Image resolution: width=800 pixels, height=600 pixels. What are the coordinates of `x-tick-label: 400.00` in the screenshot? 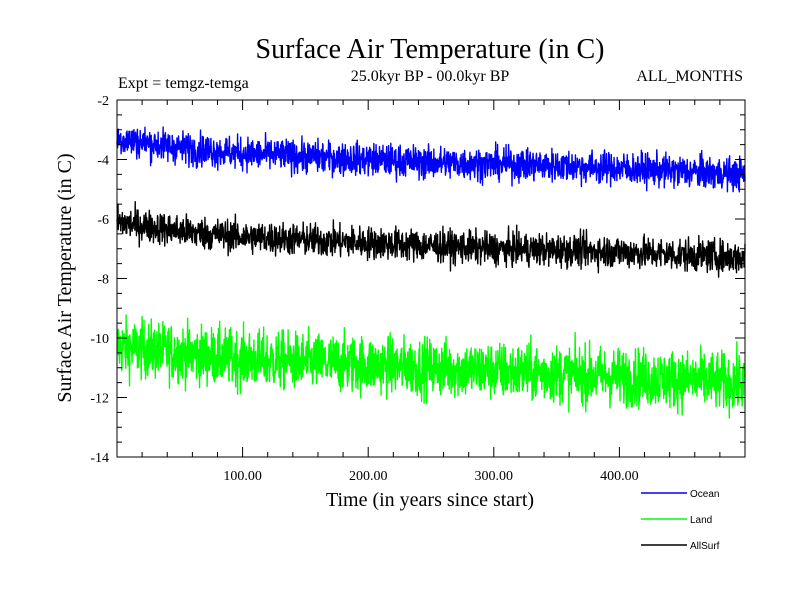 It's located at (619, 476).